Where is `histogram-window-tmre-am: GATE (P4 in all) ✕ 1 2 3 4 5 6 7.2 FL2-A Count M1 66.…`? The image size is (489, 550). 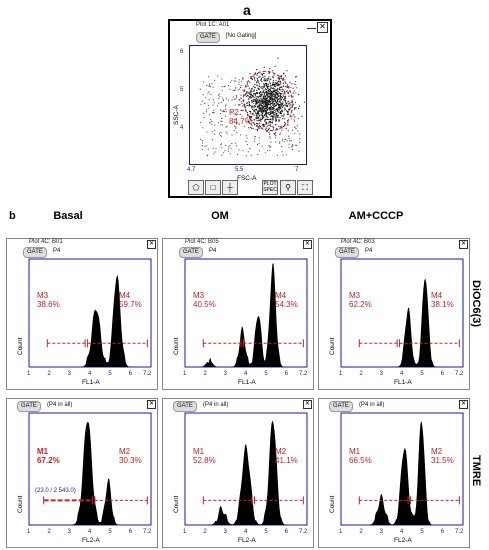 histogram-window-tmre-am: GATE (P4 in all) ✕ 1 2 3 4 5 6 7.2 FL2-A Count M1 66.… is located at coordinates (394, 473).